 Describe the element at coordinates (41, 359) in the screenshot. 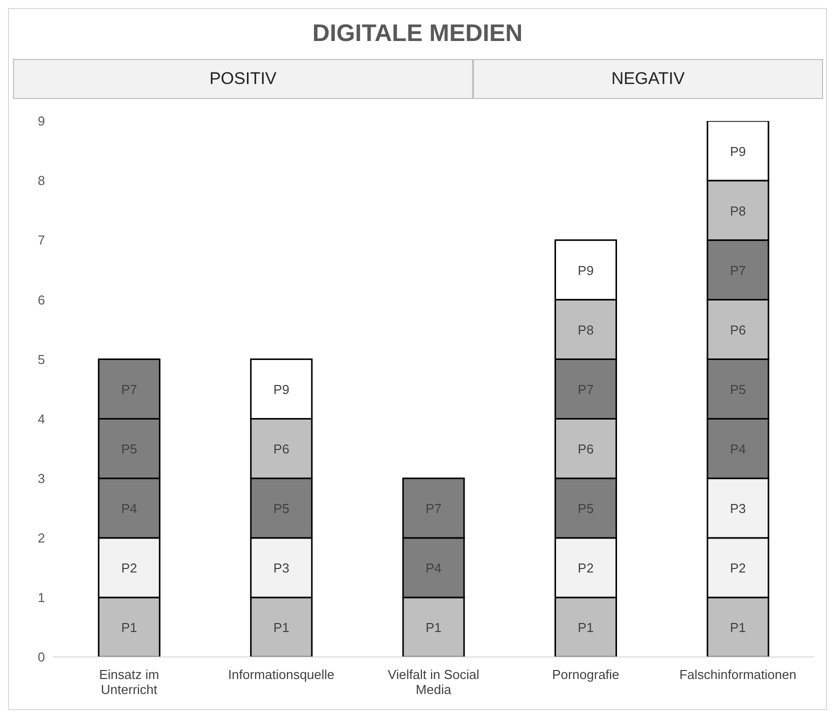

I see `y-tick-label: 5` at that location.